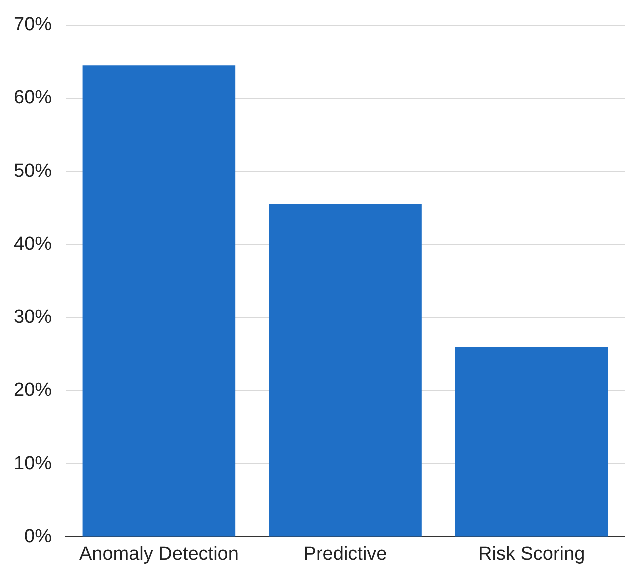 The height and width of the screenshot is (578, 633). I want to click on y-tick-label: 0%, so click(38, 537).